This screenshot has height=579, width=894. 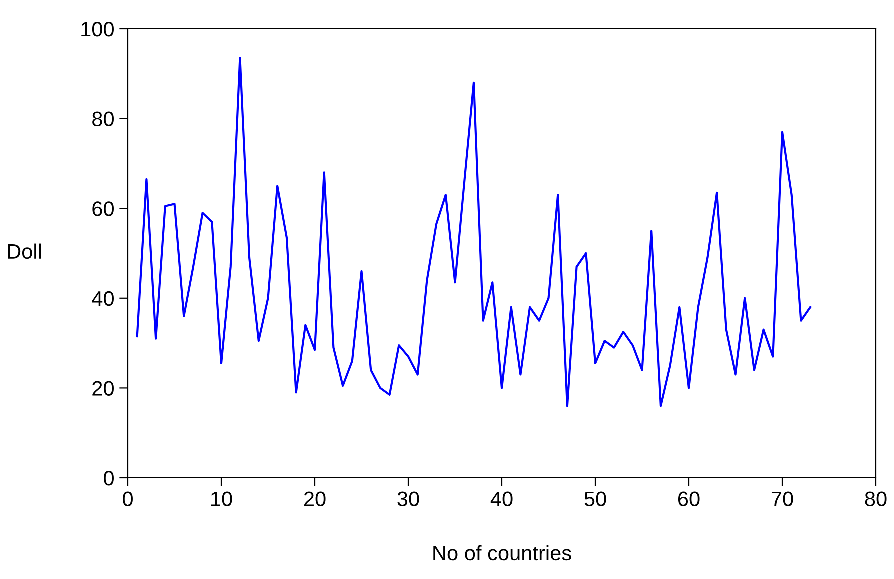 I want to click on y-tick-label: 60, so click(x=103, y=209).